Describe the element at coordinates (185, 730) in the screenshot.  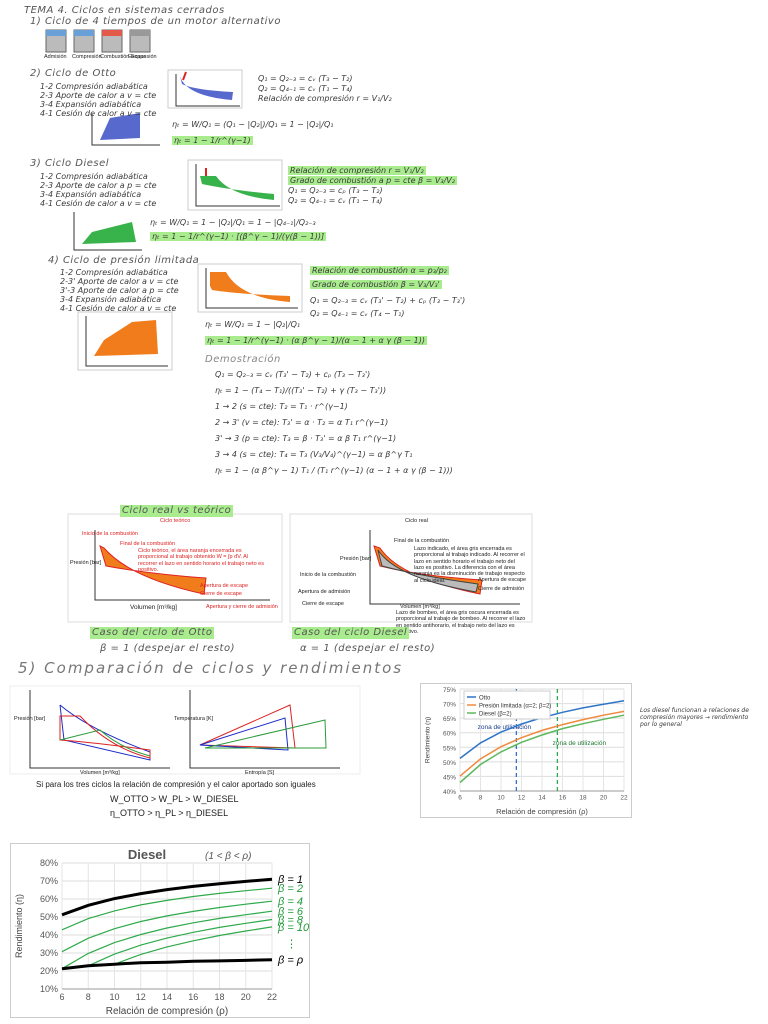
I see `comparison-sketches` at that location.